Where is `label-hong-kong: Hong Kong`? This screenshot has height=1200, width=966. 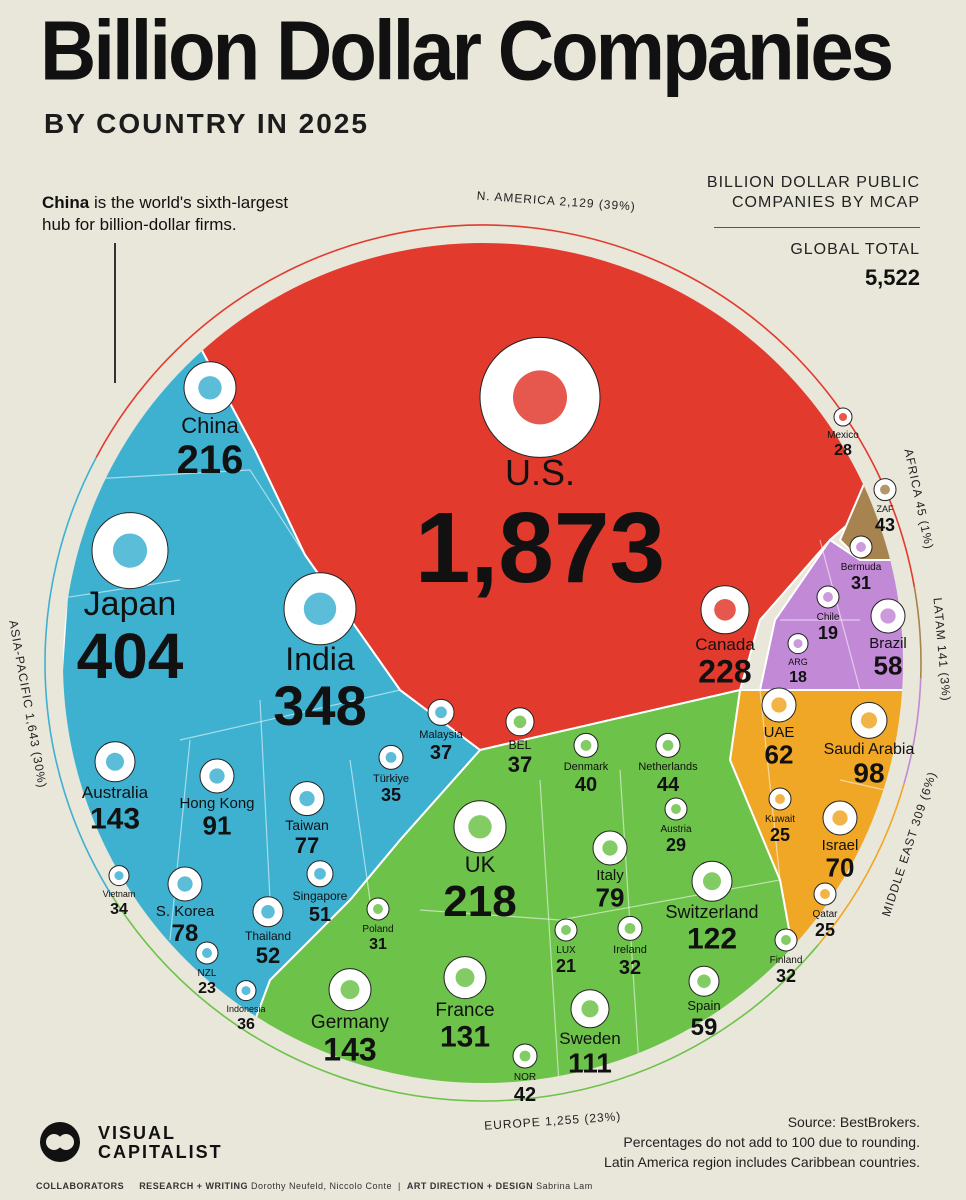
label-hong-kong: Hong Kong is located at coordinates (216, 803).